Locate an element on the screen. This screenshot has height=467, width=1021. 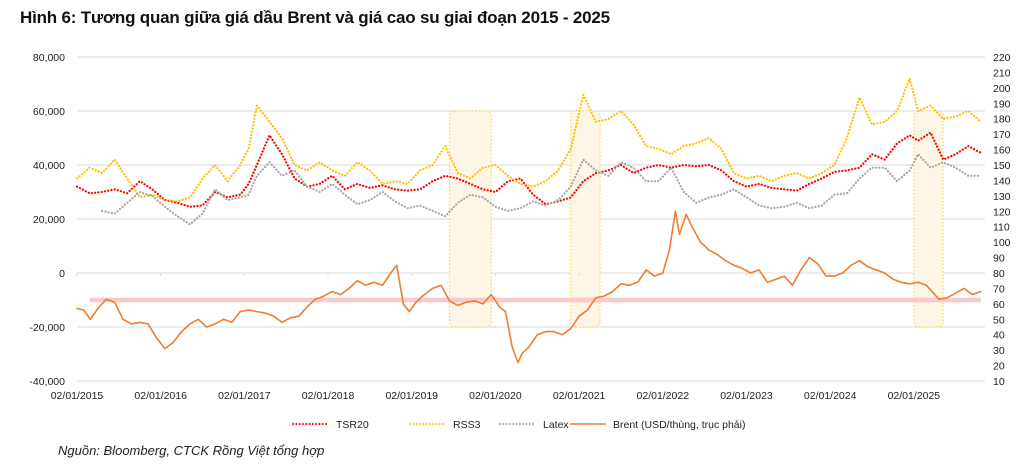
y-axis-left: 80,000 60,000 40,000 20,000 0 -20,000 -40,000 is located at coordinates (47, 220).